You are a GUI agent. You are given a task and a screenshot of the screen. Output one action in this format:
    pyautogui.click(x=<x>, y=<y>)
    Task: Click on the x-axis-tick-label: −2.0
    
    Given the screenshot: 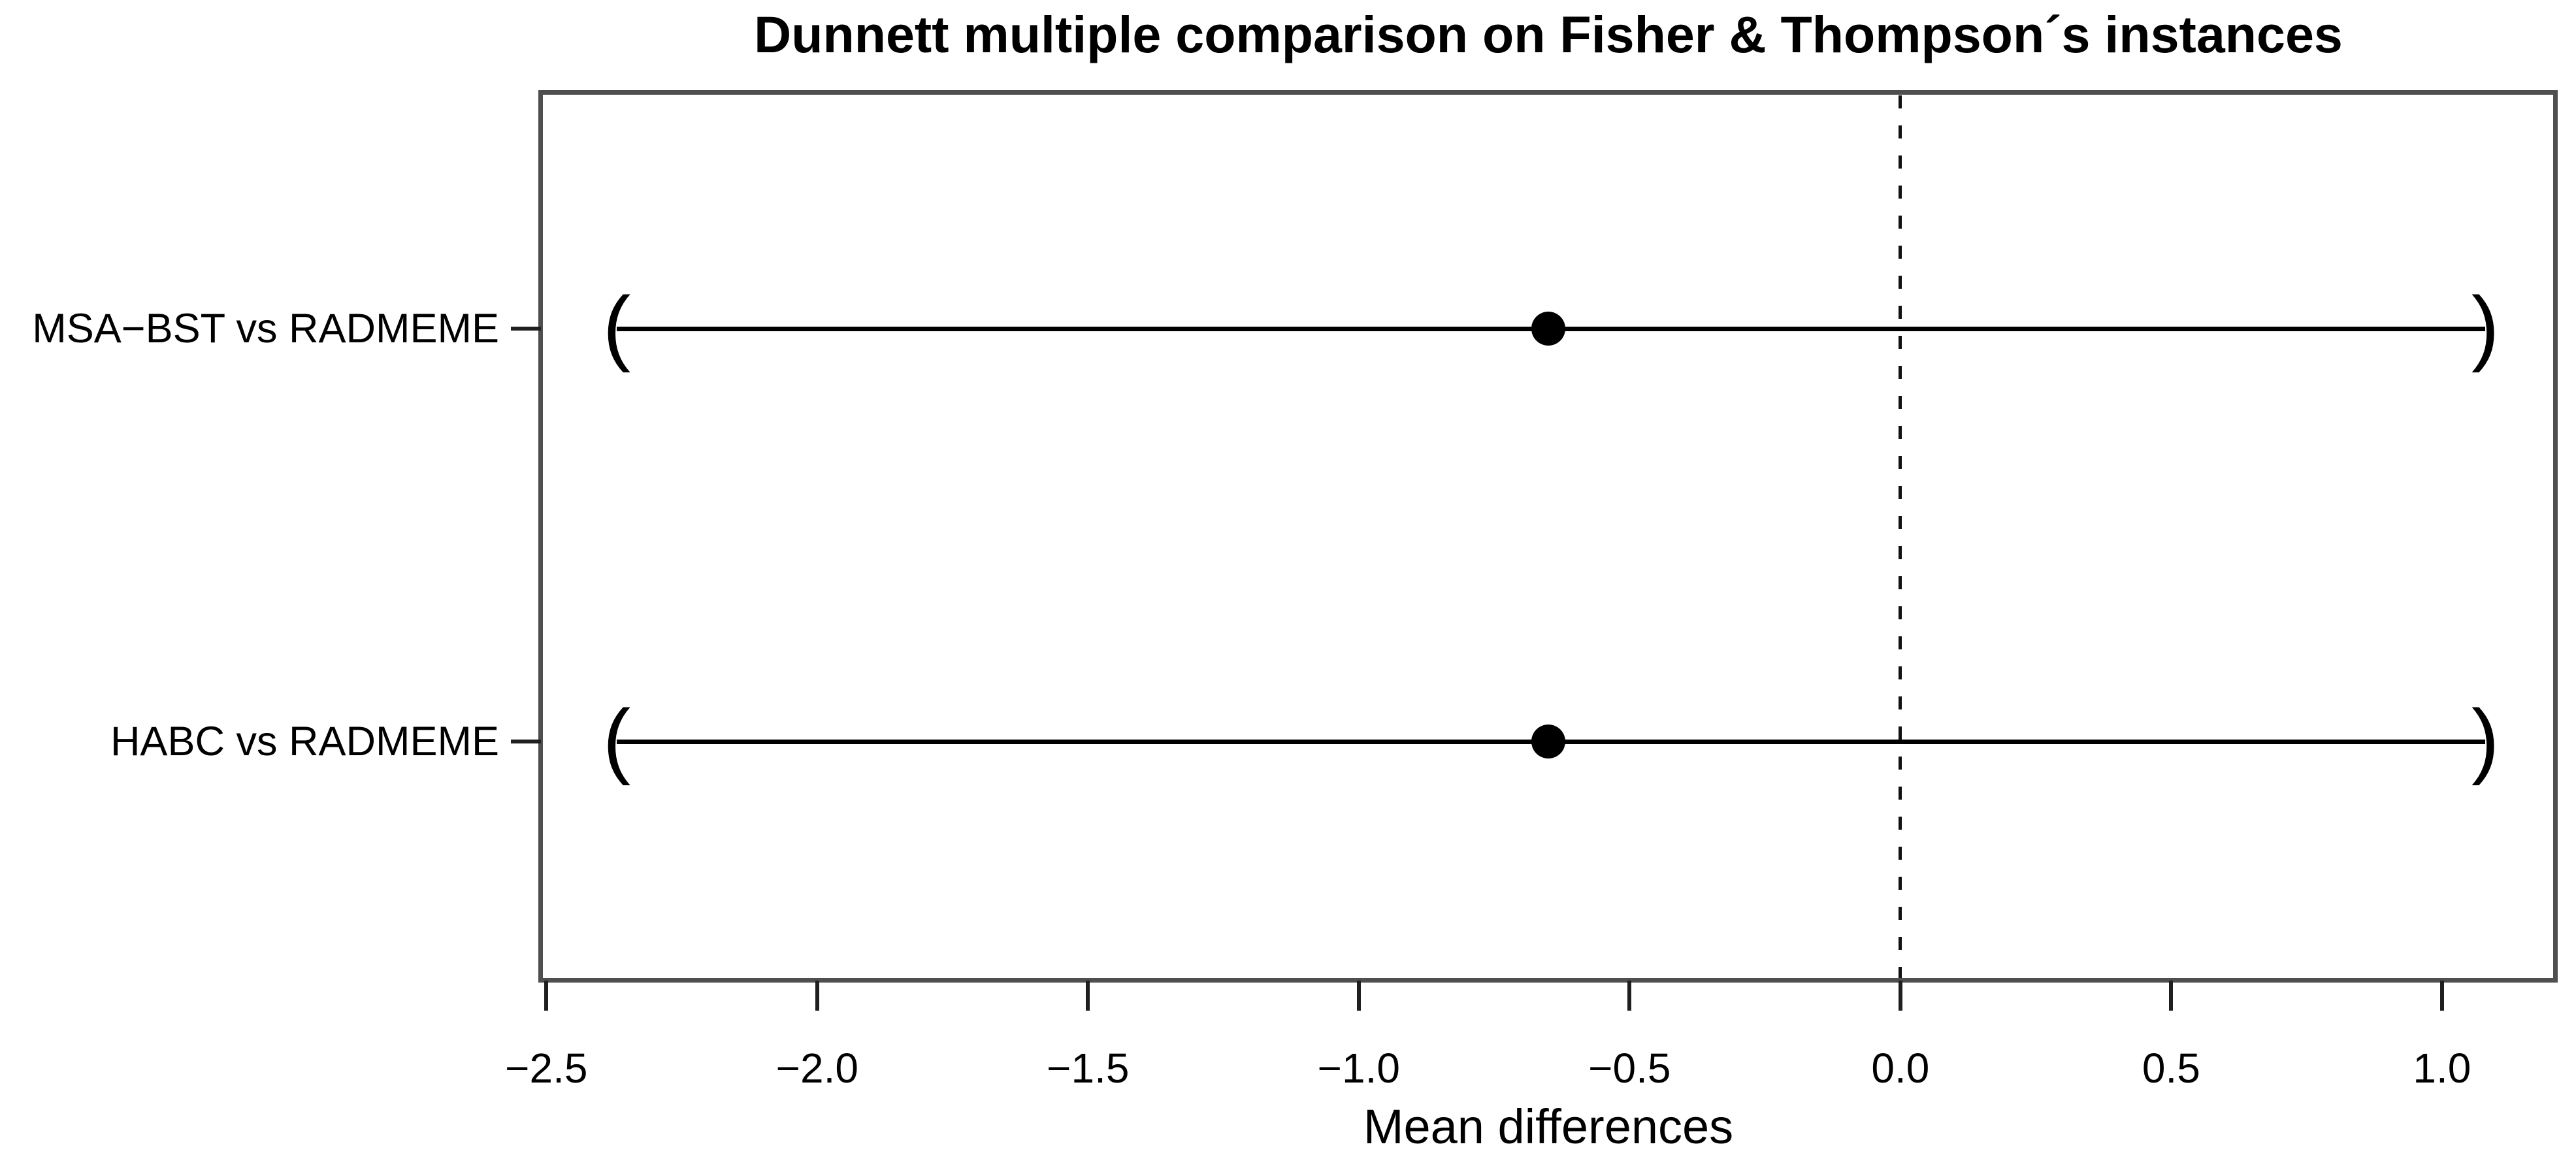 What is the action you would take?
    pyautogui.click(x=816, y=1068)
    